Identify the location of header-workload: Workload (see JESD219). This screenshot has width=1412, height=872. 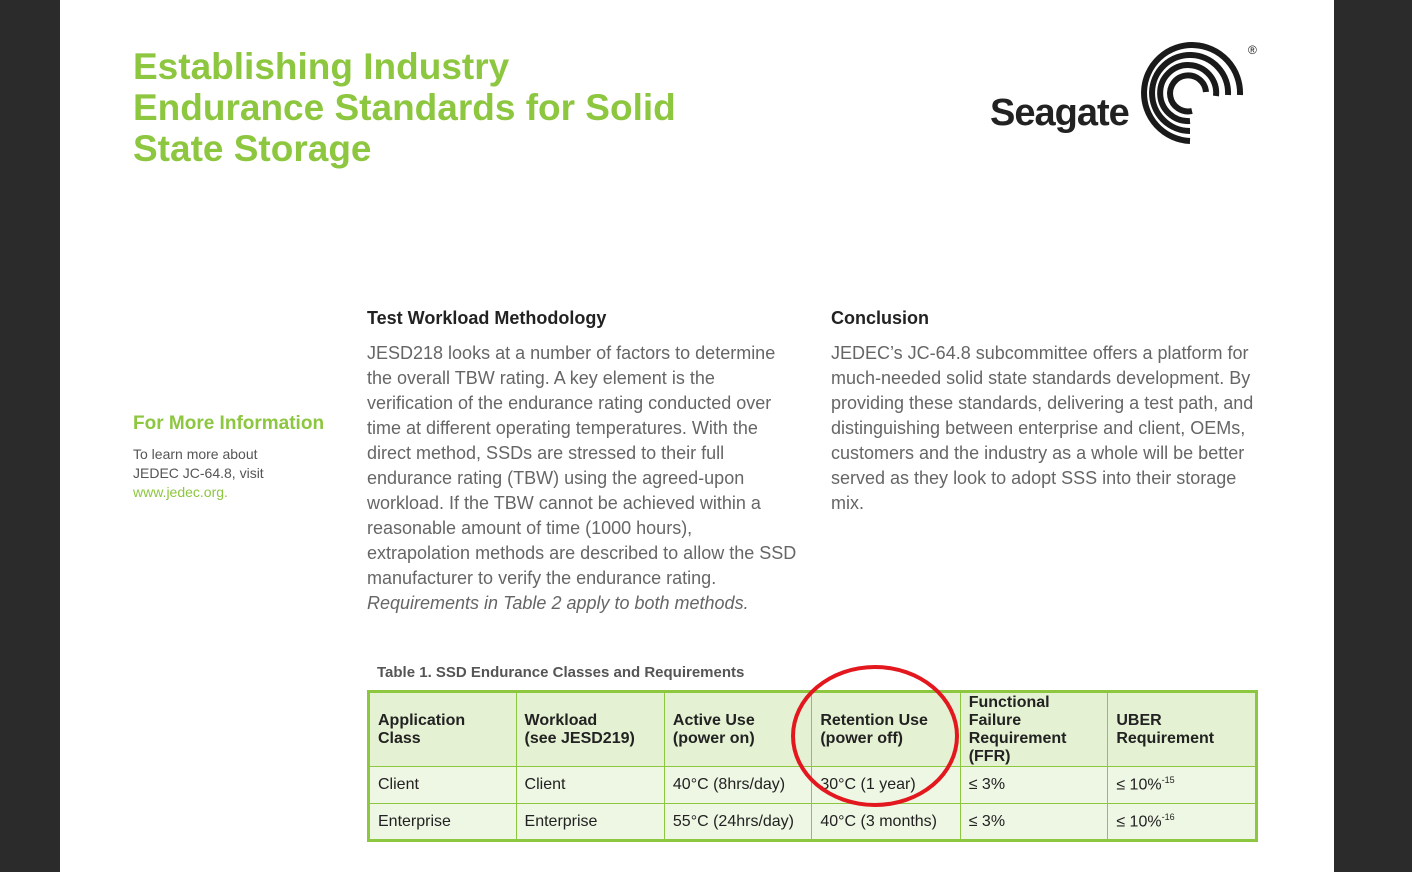
(590, 729).